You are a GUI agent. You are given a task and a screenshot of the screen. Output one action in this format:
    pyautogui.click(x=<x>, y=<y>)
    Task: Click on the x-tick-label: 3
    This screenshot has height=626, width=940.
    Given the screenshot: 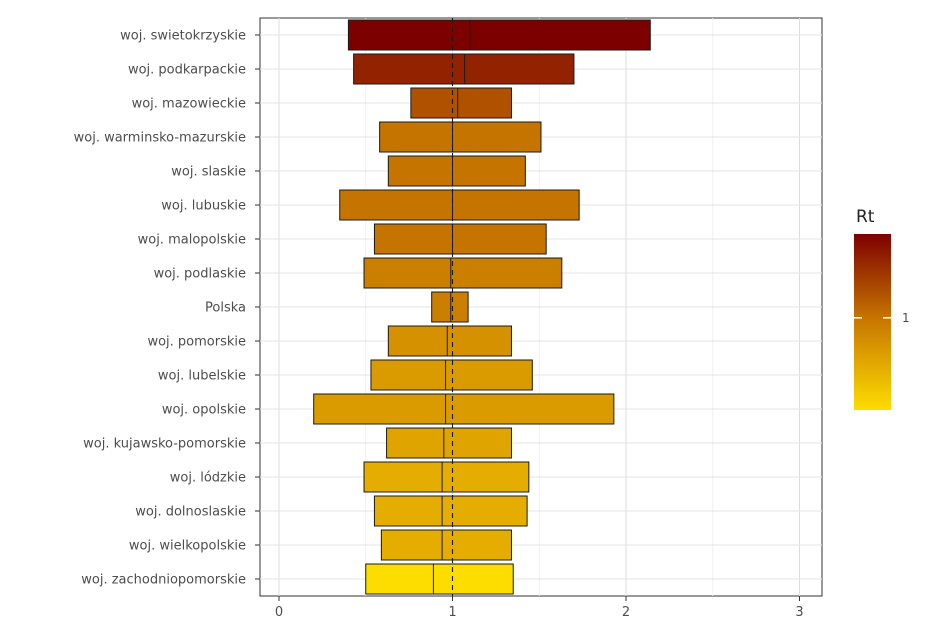 What is the action you would take?
    pyautogui.click(x=799, y=612)
    